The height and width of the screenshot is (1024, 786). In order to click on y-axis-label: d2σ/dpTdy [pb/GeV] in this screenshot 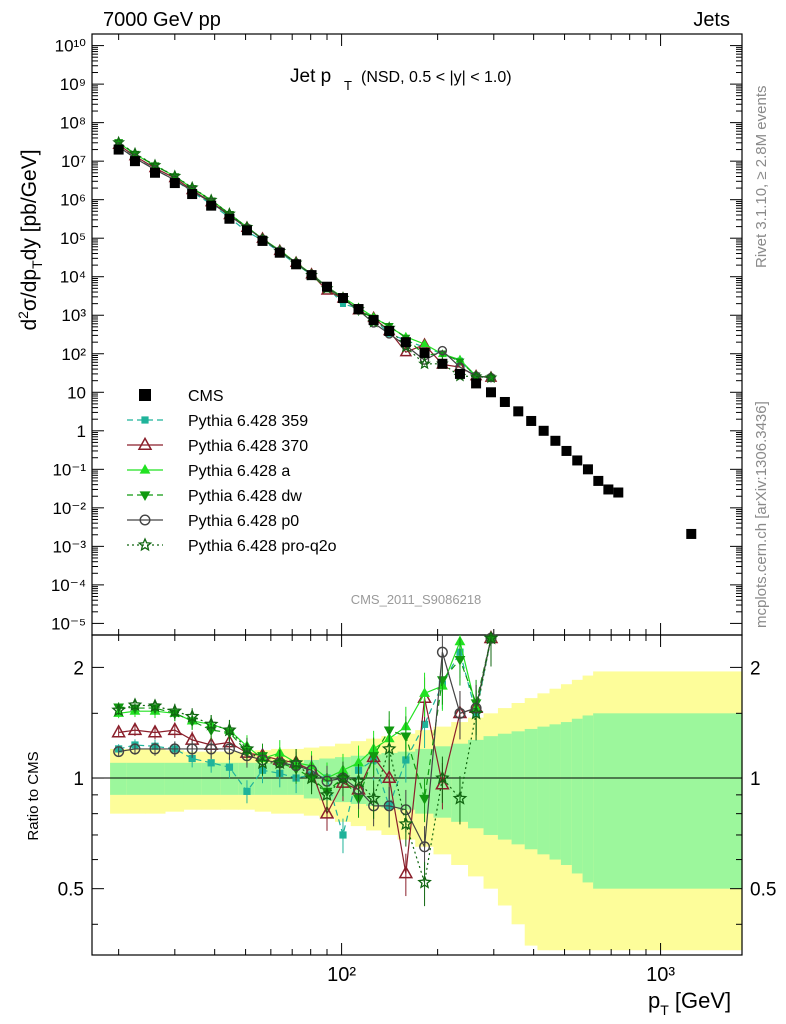, I will do `click(30, 239)`.